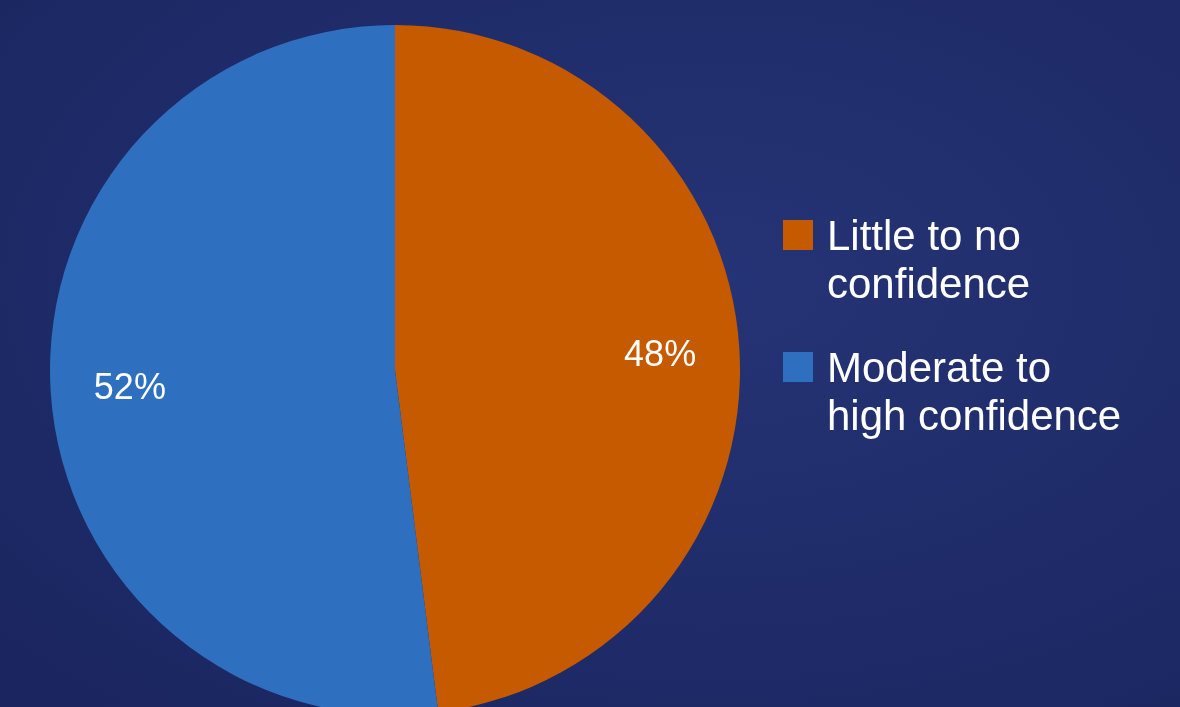 Image resolution: width=1180 pixels, height=707 pixels. Describe the element at coordinates (929, 259) in the screenshot. I see `legend-label: Little to no confidence` at that location.